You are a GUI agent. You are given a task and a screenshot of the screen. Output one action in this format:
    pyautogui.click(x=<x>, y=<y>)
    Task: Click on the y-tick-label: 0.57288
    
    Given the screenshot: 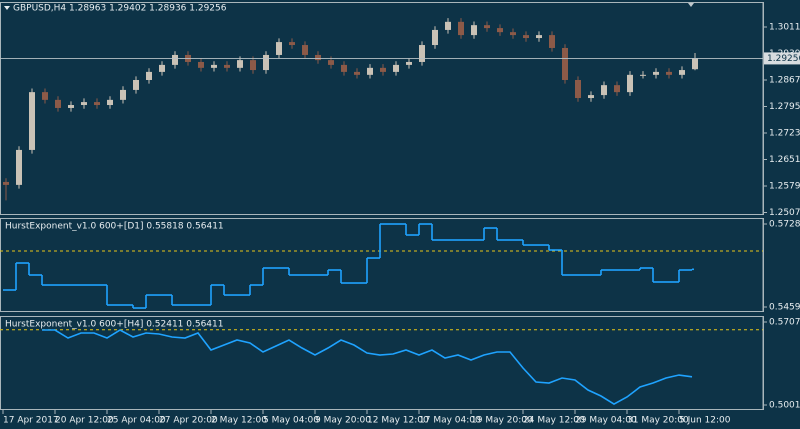 What is the action you would take?
    pyautogui.click(x=784, y=225)
    